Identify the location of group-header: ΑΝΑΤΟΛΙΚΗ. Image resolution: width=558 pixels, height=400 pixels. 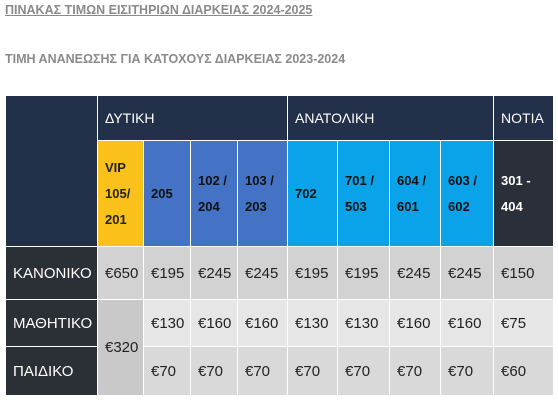
(391, 118).